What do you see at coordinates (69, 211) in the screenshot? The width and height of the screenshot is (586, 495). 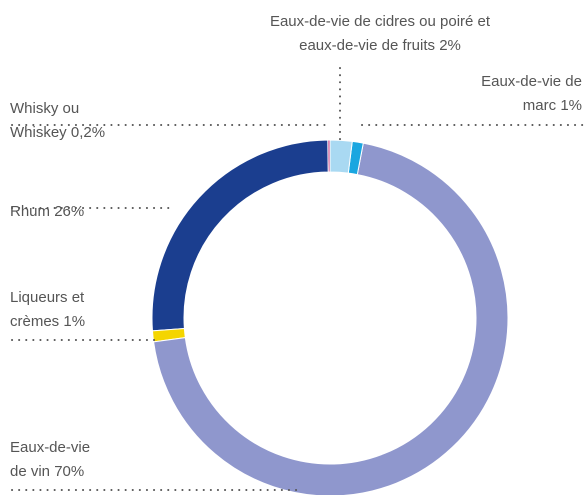 I see `value-label: 26%` at bounding box center [69, 211].